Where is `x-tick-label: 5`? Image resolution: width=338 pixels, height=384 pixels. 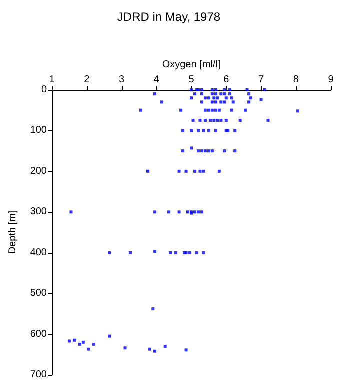
x-tick-label: 5 is located at coordinates (191, 80).